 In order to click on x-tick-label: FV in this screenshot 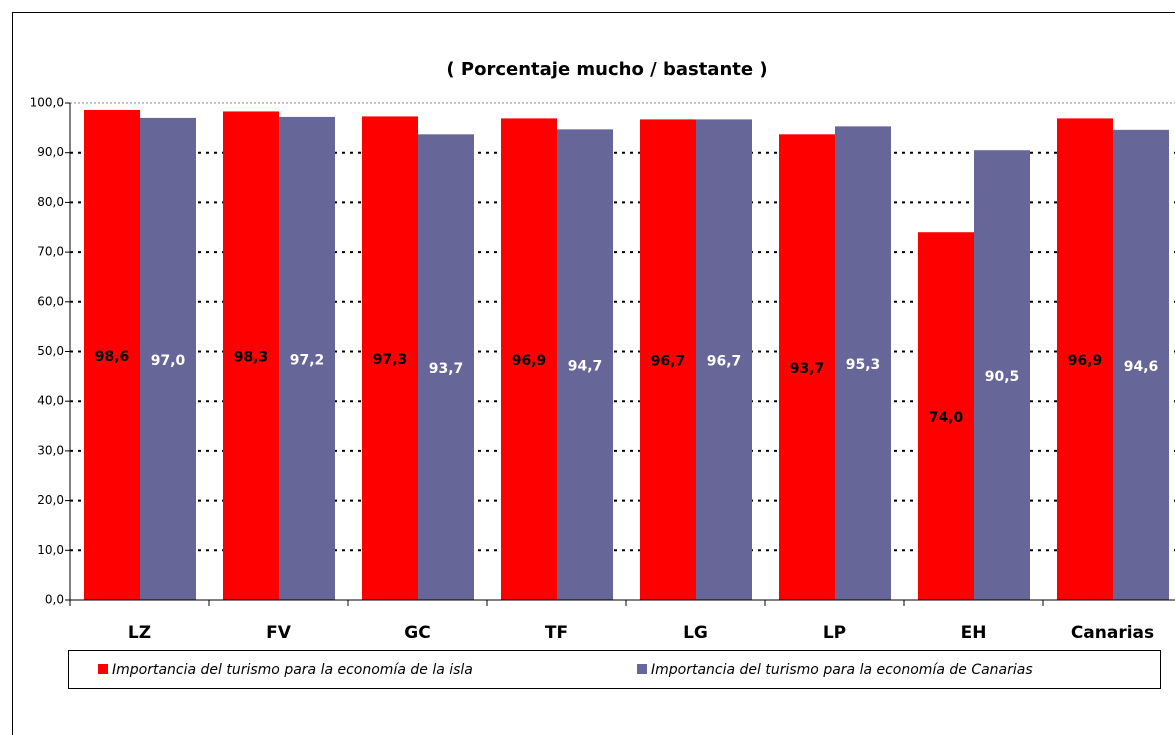, I will do `click(279, 633)`.